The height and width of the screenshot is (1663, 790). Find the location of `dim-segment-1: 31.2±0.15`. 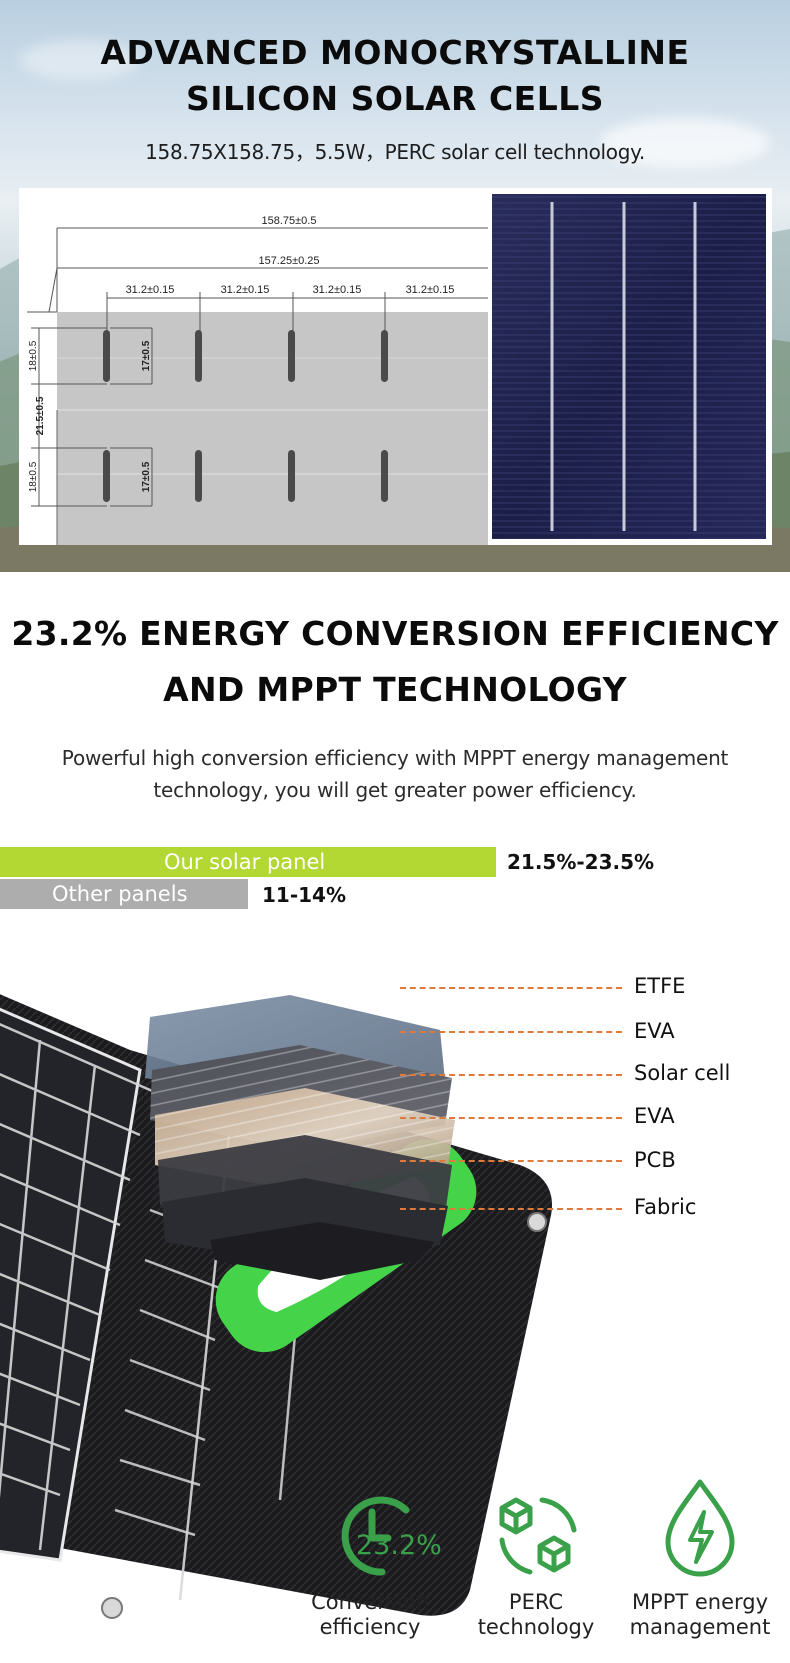

dim-segment-1: 31.2±0.15 is located at coordinates (150, 290).